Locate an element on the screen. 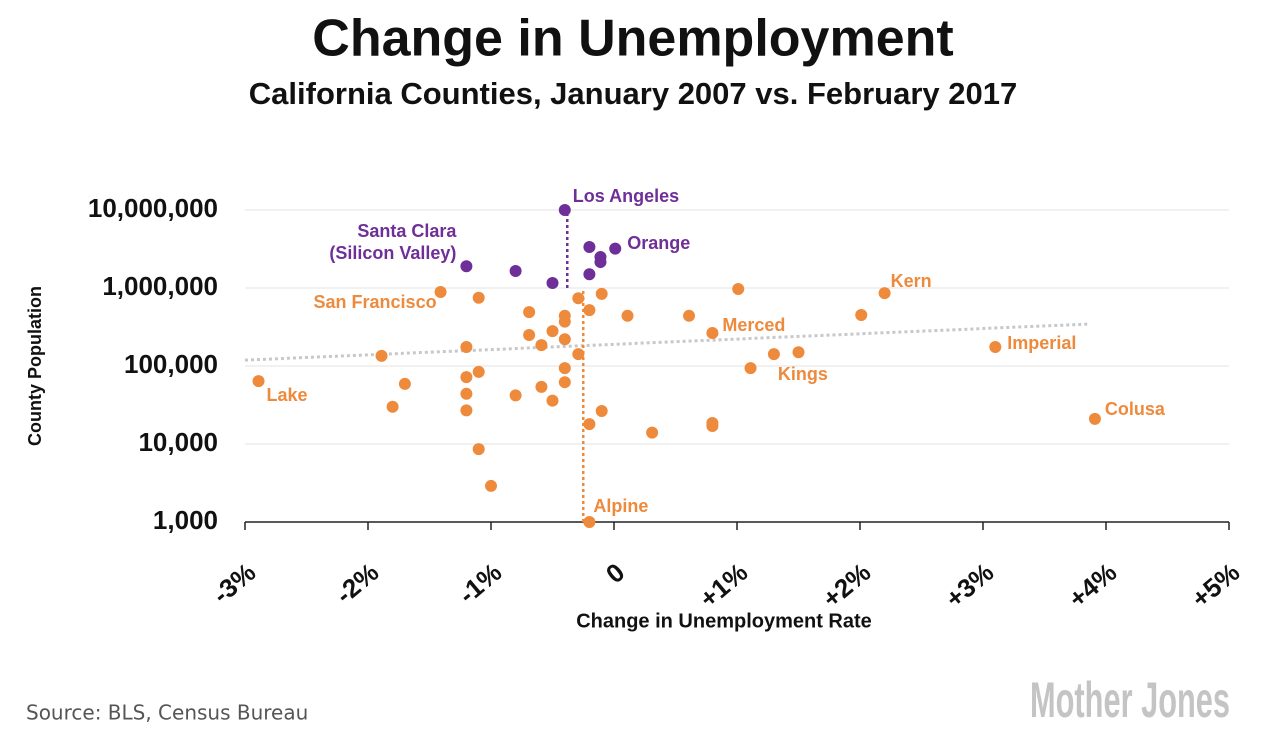 The image size is (1266, 742). source: Source: BLS, Census Bureau is located at coordinates (167, 713).